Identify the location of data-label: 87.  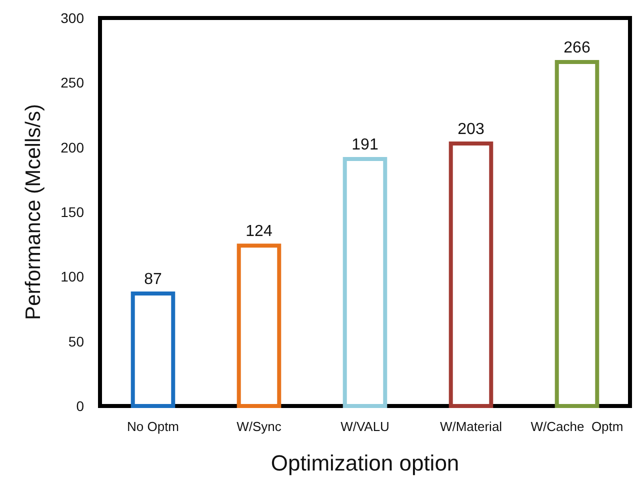
(153, 279).